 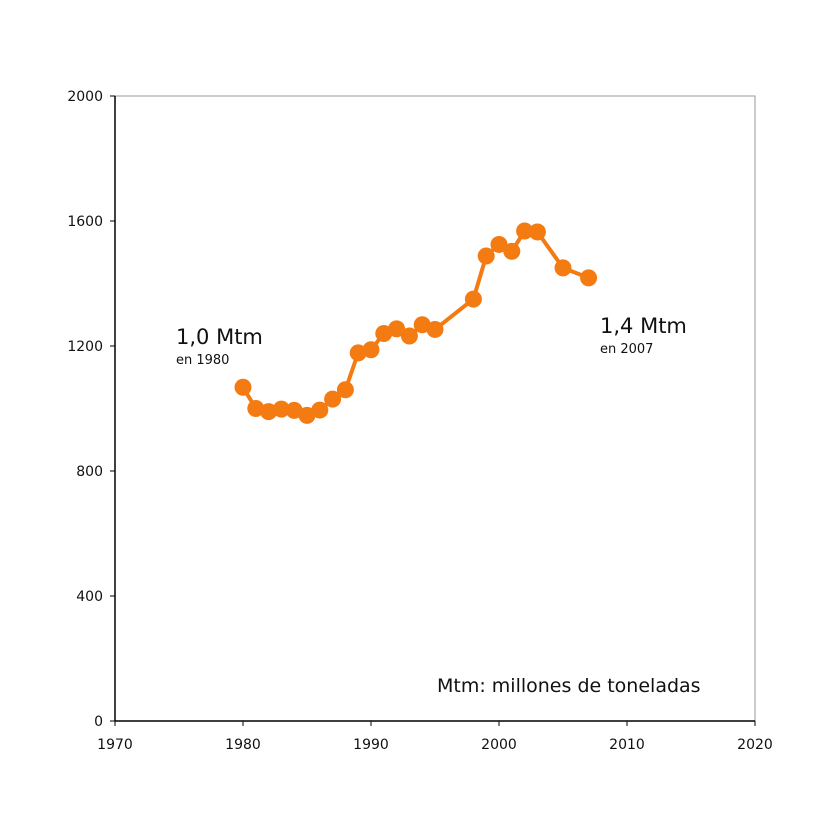 I want to click on y-tick-label: 0, so click(x=98, y=722).